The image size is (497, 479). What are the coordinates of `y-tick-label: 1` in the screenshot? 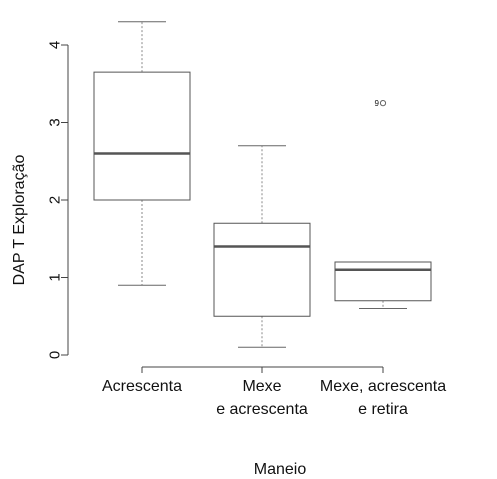 It's located at (54, 277).